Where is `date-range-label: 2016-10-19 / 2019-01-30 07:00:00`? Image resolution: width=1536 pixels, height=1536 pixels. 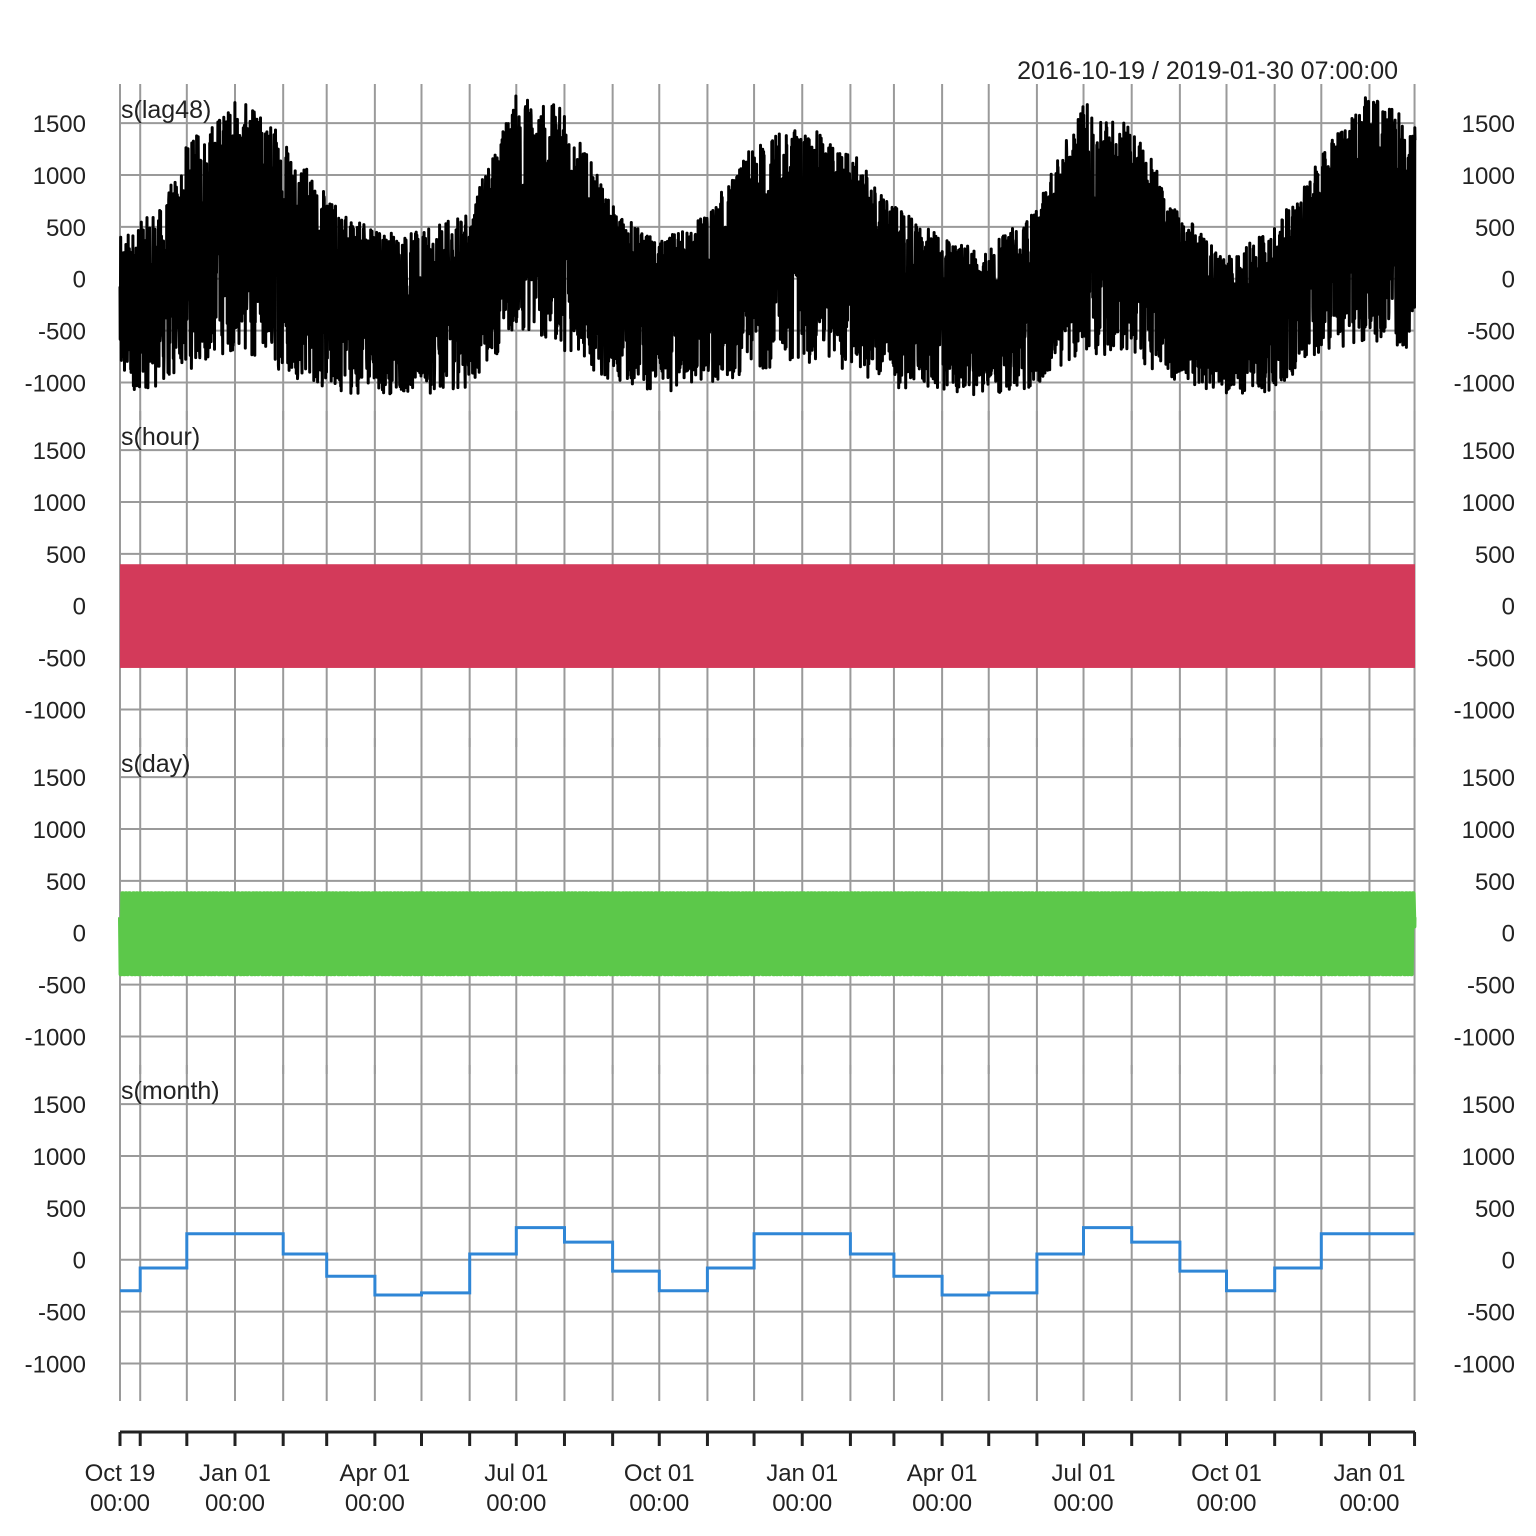 date-range-label: 2016-10-19 / 2019-01-30 07:00:00 is located at coordinates (1207, 71).